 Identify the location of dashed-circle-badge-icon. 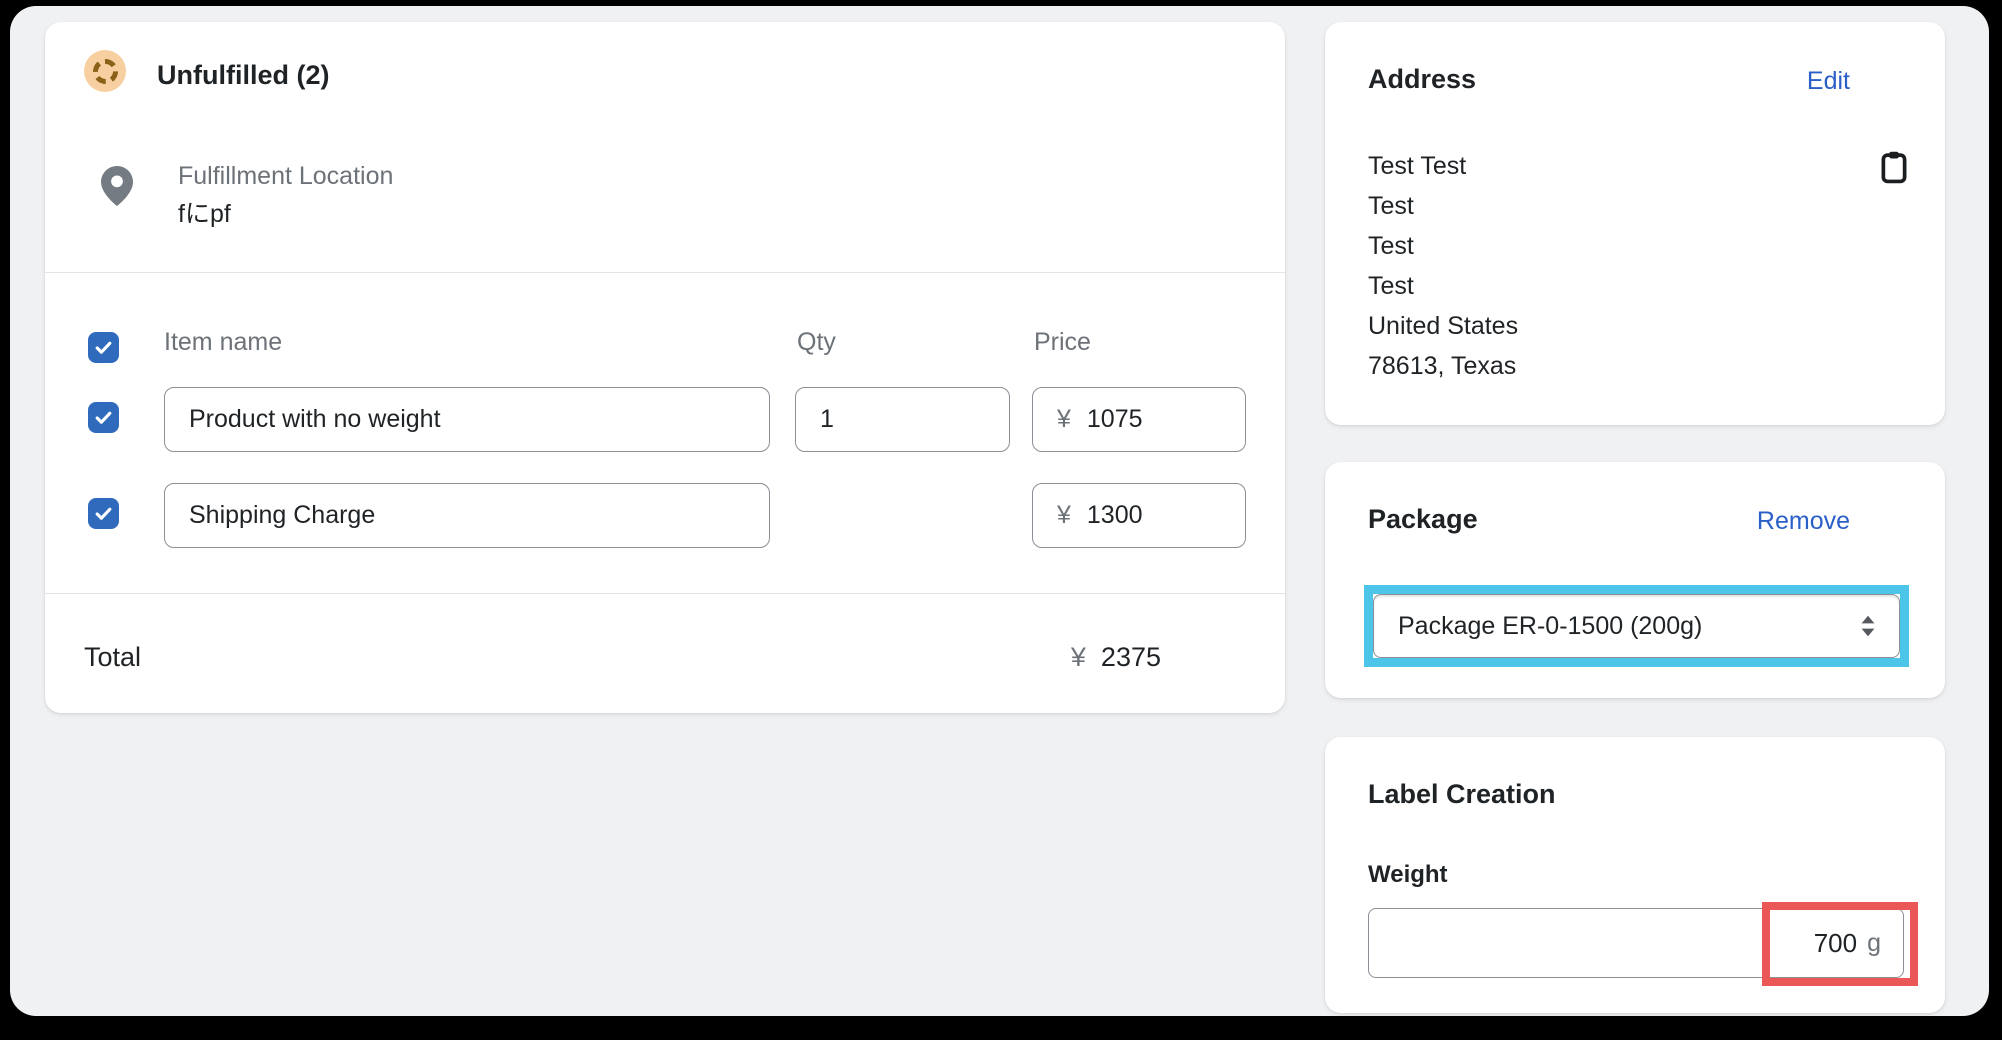
(105, 71).